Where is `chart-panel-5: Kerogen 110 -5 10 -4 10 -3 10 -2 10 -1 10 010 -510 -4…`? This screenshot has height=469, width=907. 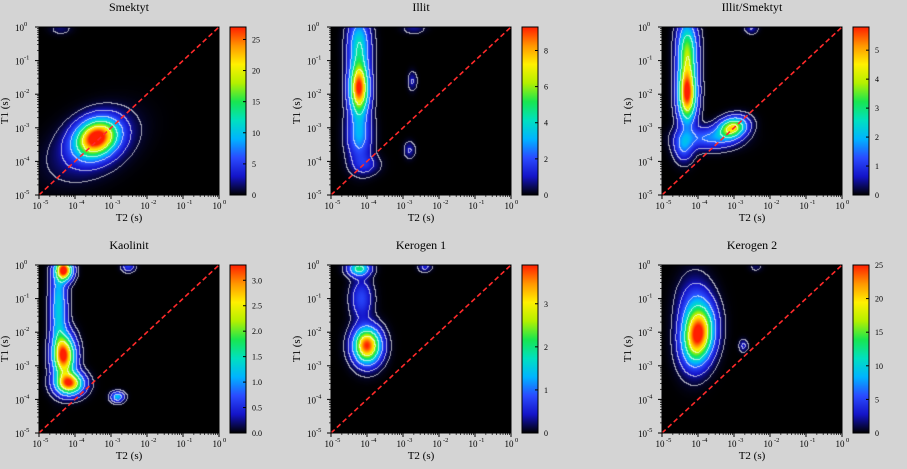
chart-panel-5: Kerogen 110 -5 10 -4 10 -3 10 -2 10 -1 10 010 -510 -4… is located at coordinates (419, 350).